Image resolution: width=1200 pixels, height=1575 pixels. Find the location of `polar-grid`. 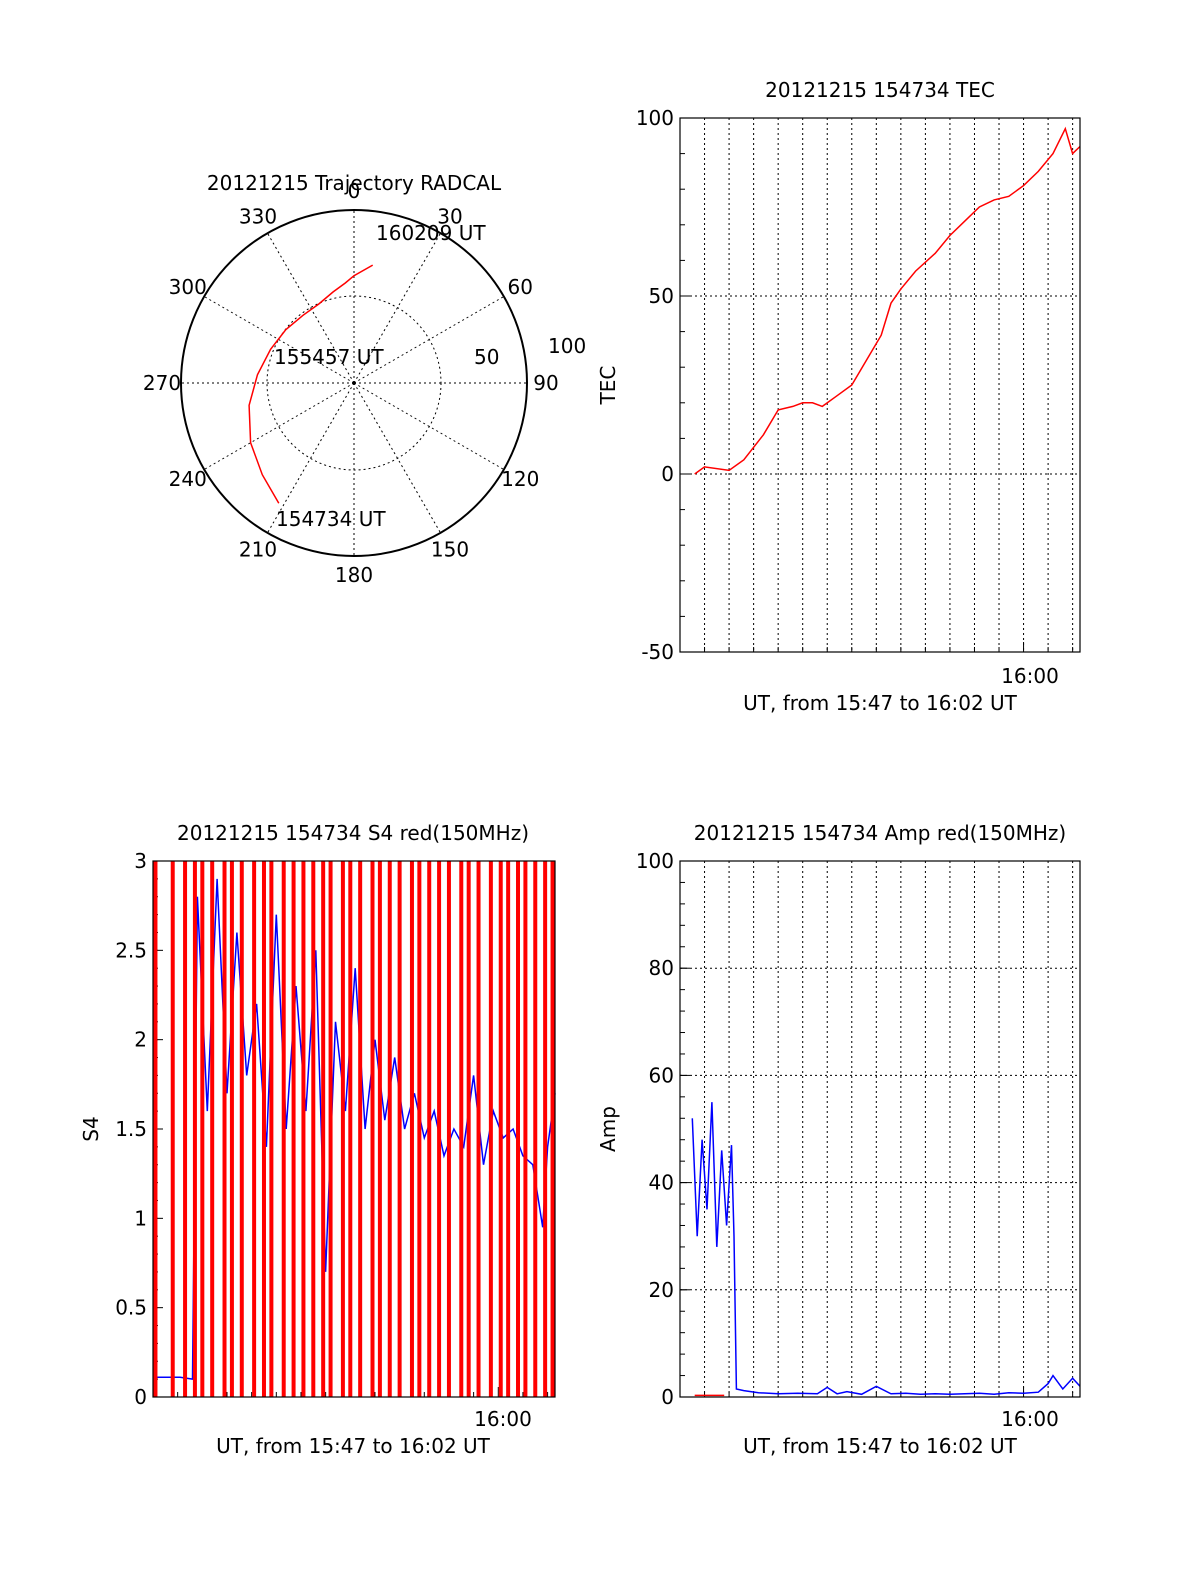

polar-grid is located at coordinates (354, 383).